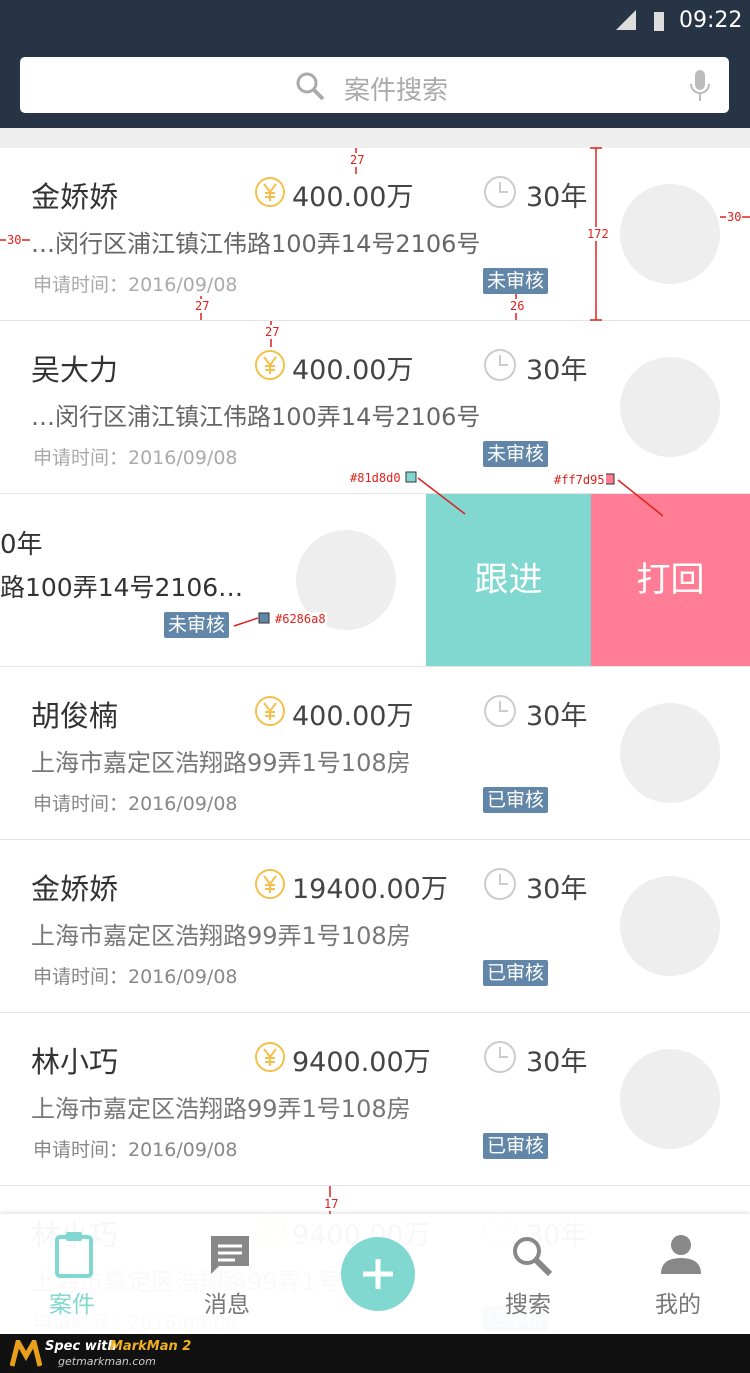  I want to click on search-box, so click(374, 85).